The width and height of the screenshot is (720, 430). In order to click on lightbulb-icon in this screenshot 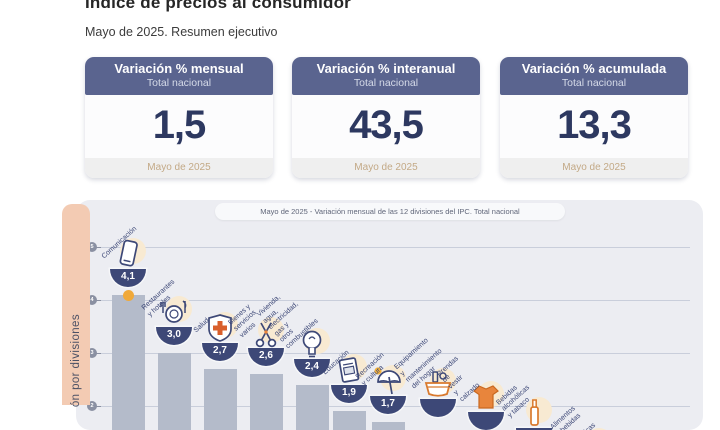, I will do `click(312, 344)`.